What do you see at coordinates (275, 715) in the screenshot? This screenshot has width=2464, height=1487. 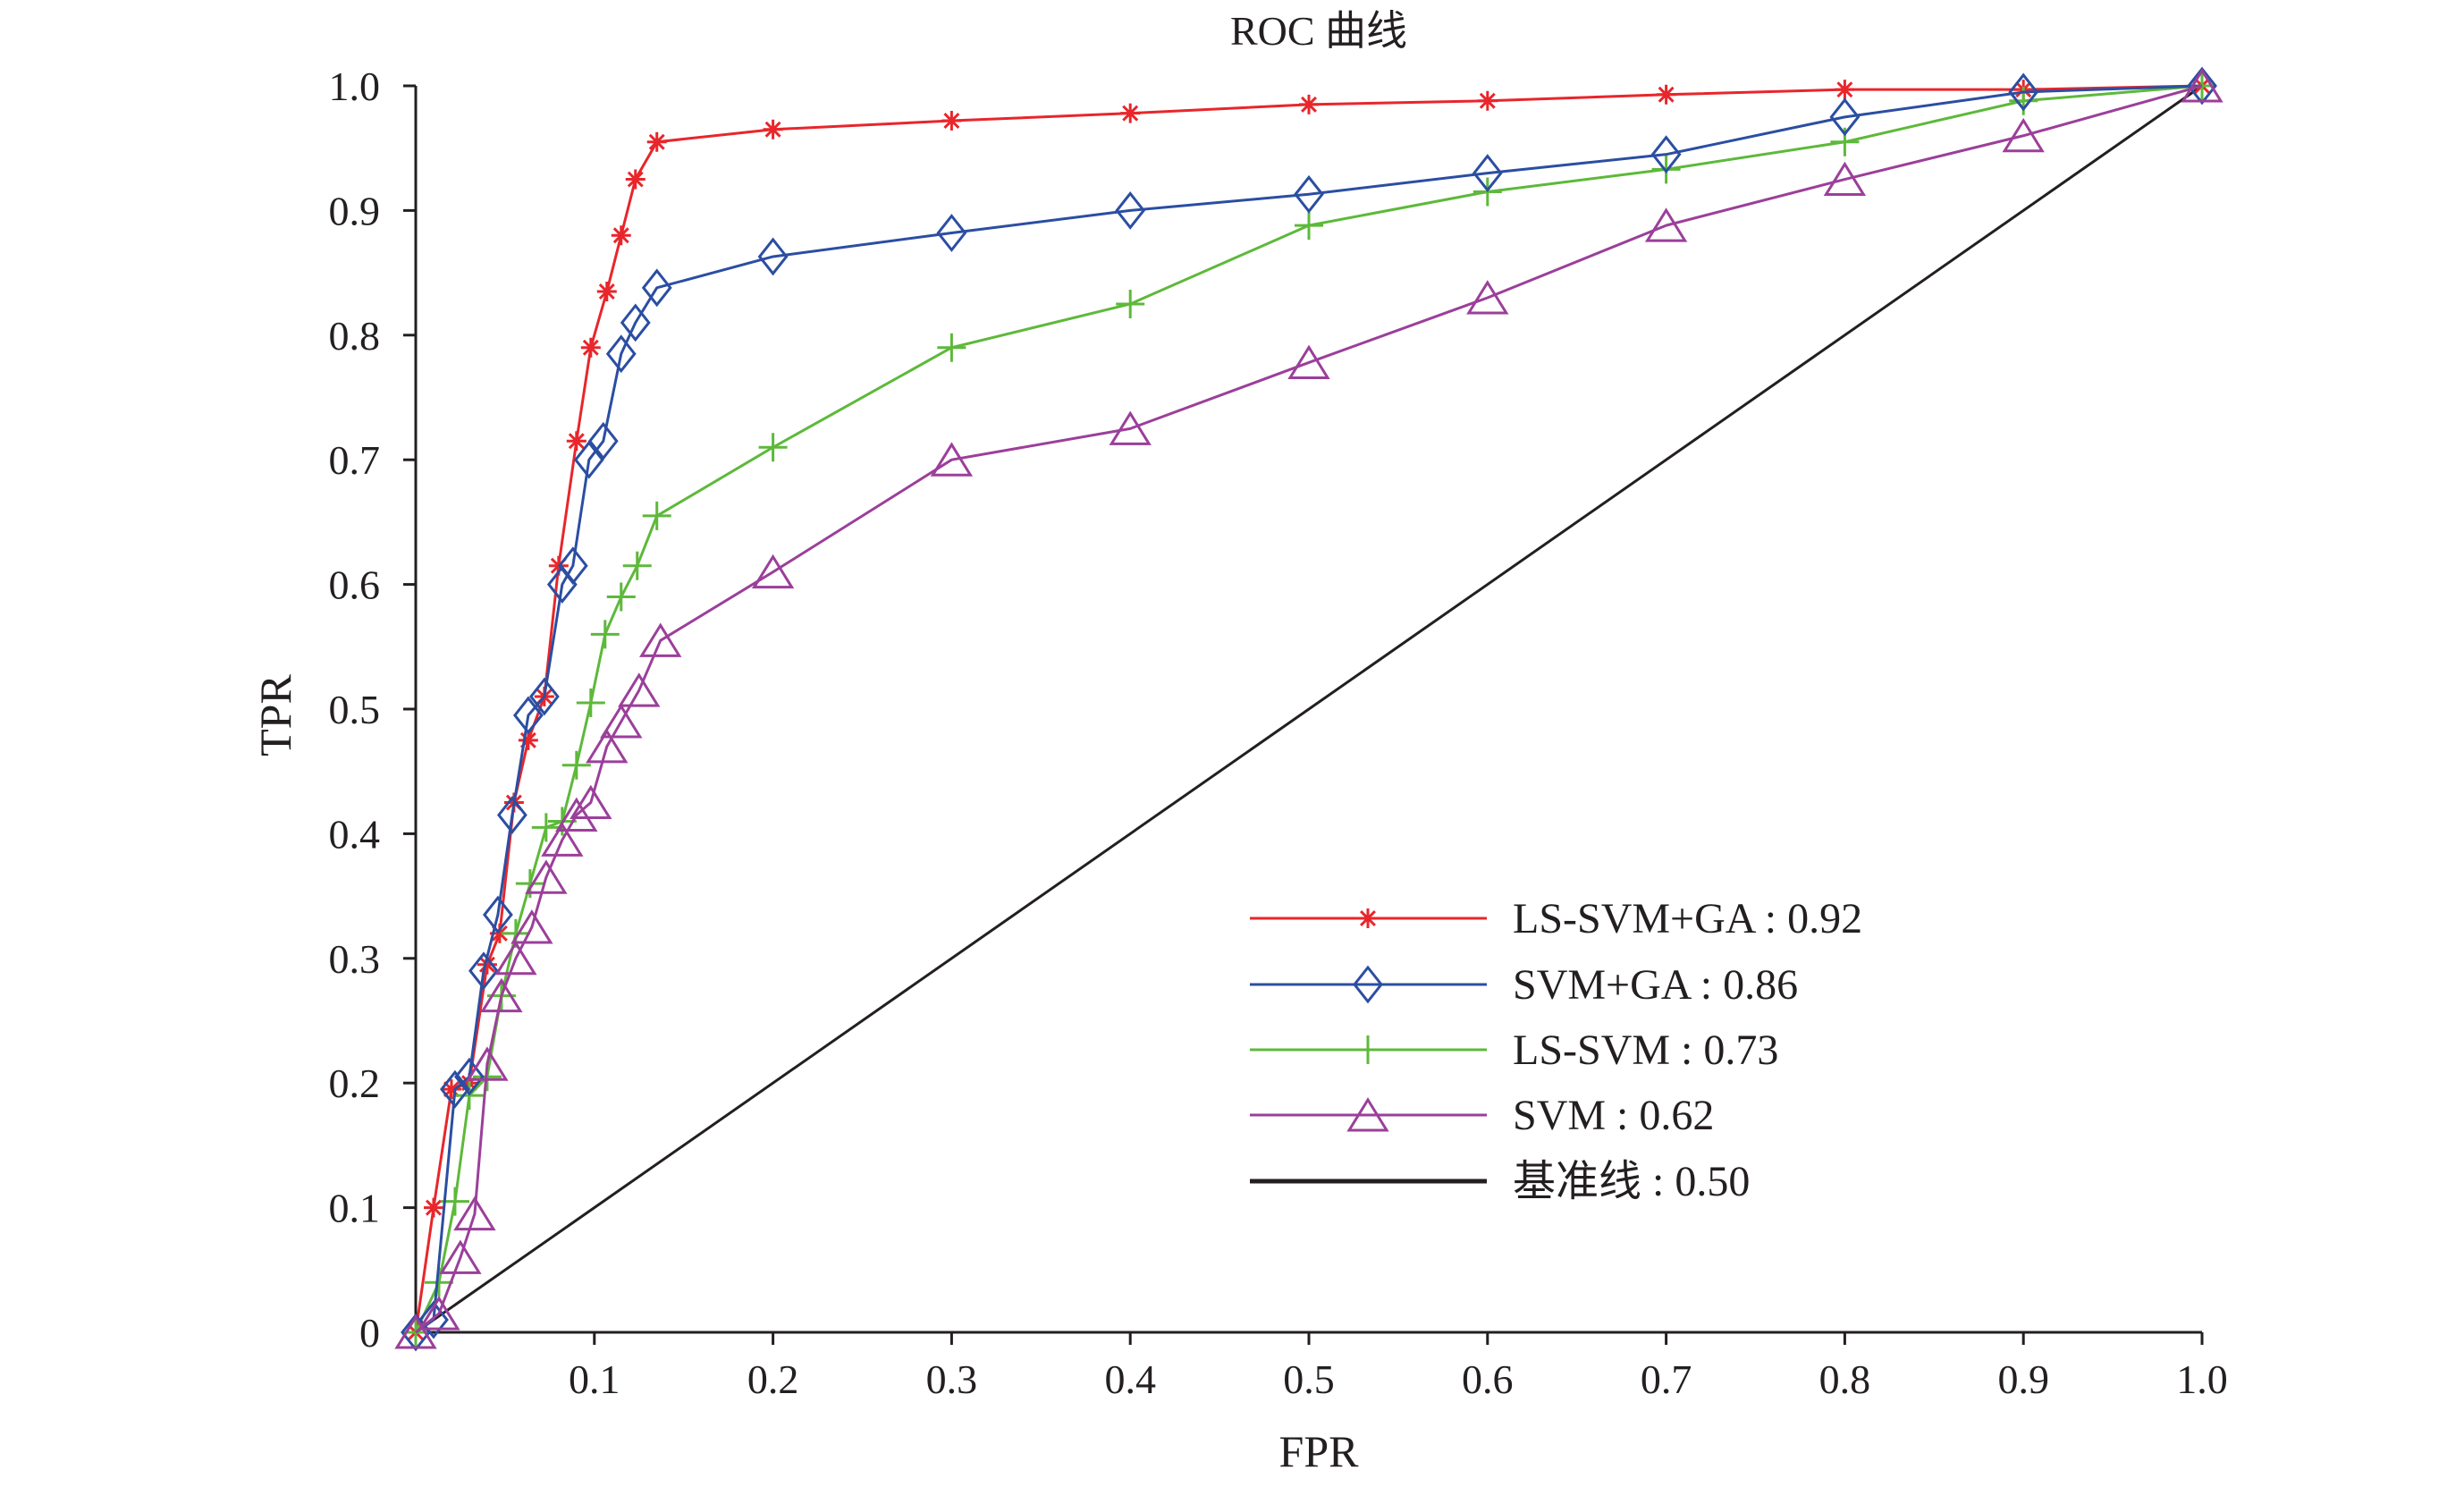 I see `y-axis-label: TPR` at bounding box center [275, 715].